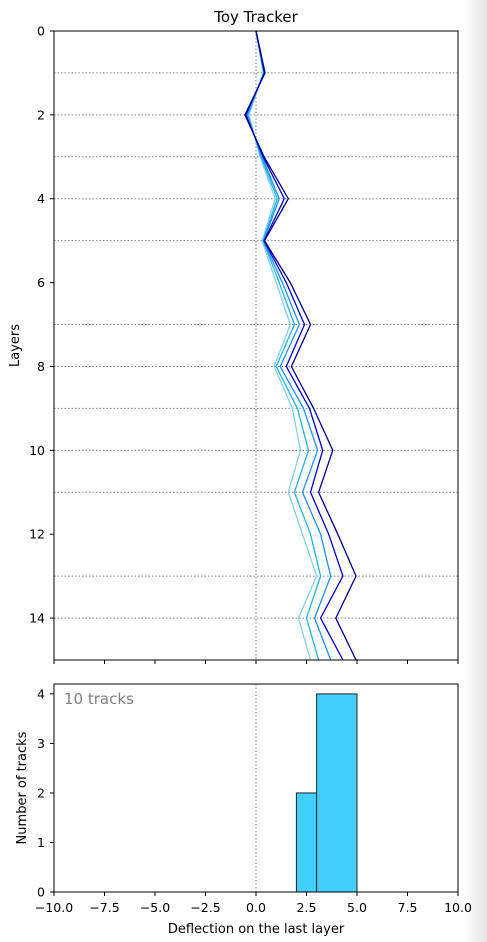 This screenshot has height=942, width=487. Describe the element at coordinates (41, 892) in the screenshot. I see `bottom-y-tick-label-0: 0` at that location.